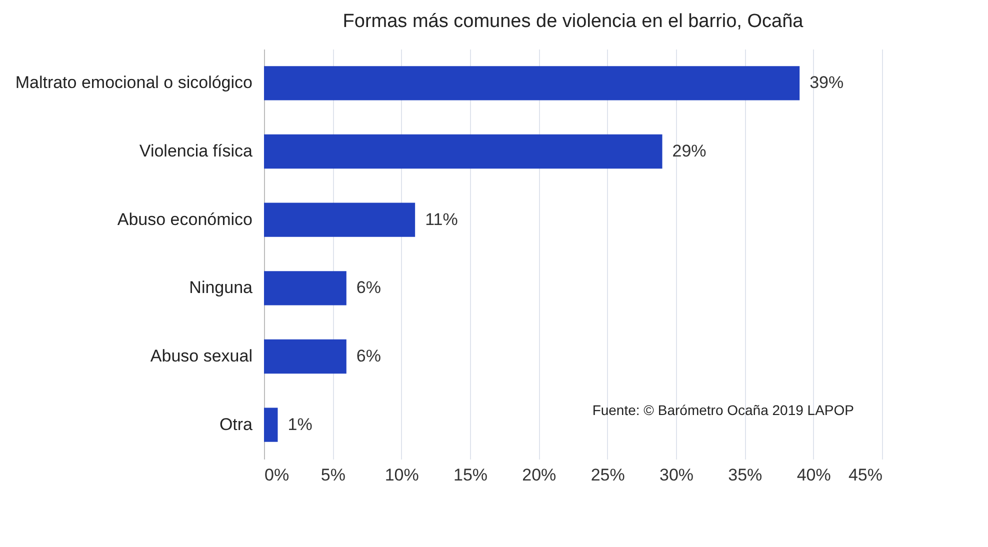 The width and height of the screenshot is (988, 547). I want to click on x-tick-label: 30%, so click(676, 475).